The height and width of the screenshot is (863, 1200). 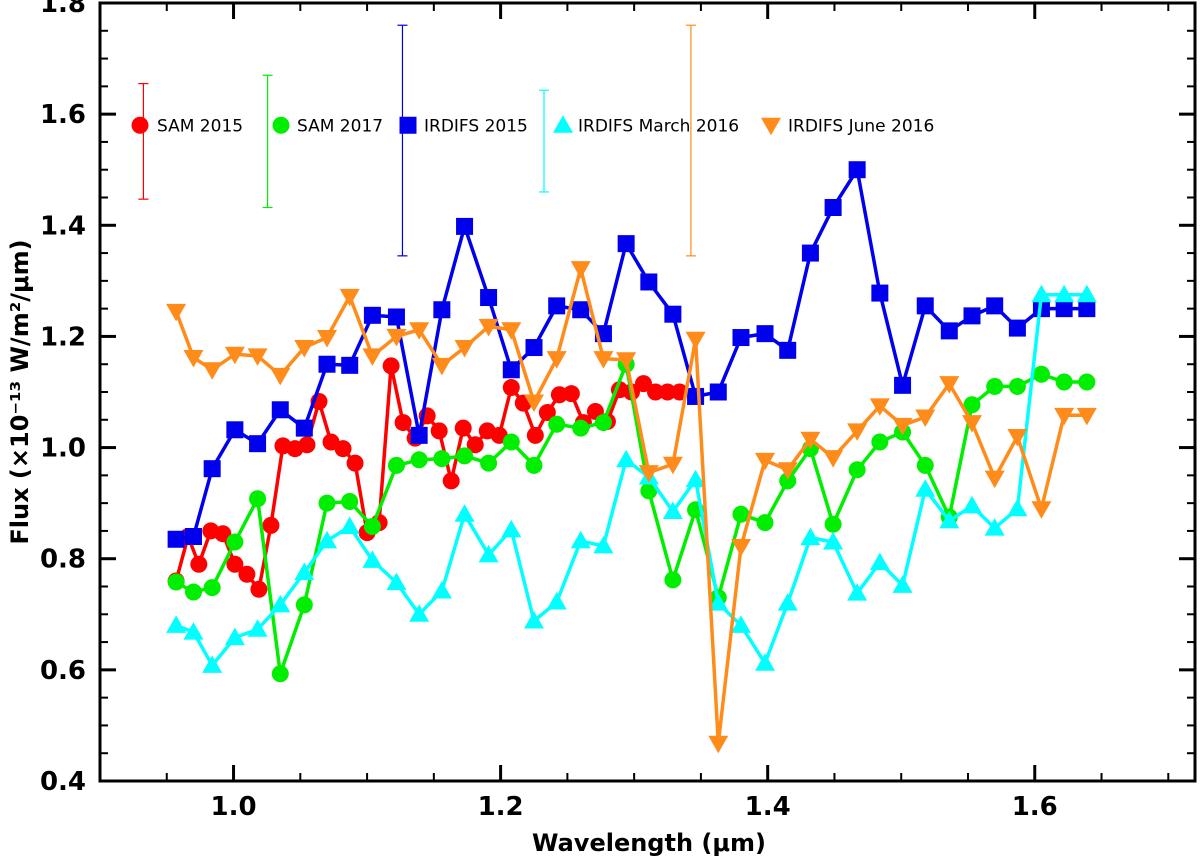 What do you see at coordinates (658, 126) in the screenshot?
I see `legend-label: IRDIFS March 2016` at bounding box center [658, 126].